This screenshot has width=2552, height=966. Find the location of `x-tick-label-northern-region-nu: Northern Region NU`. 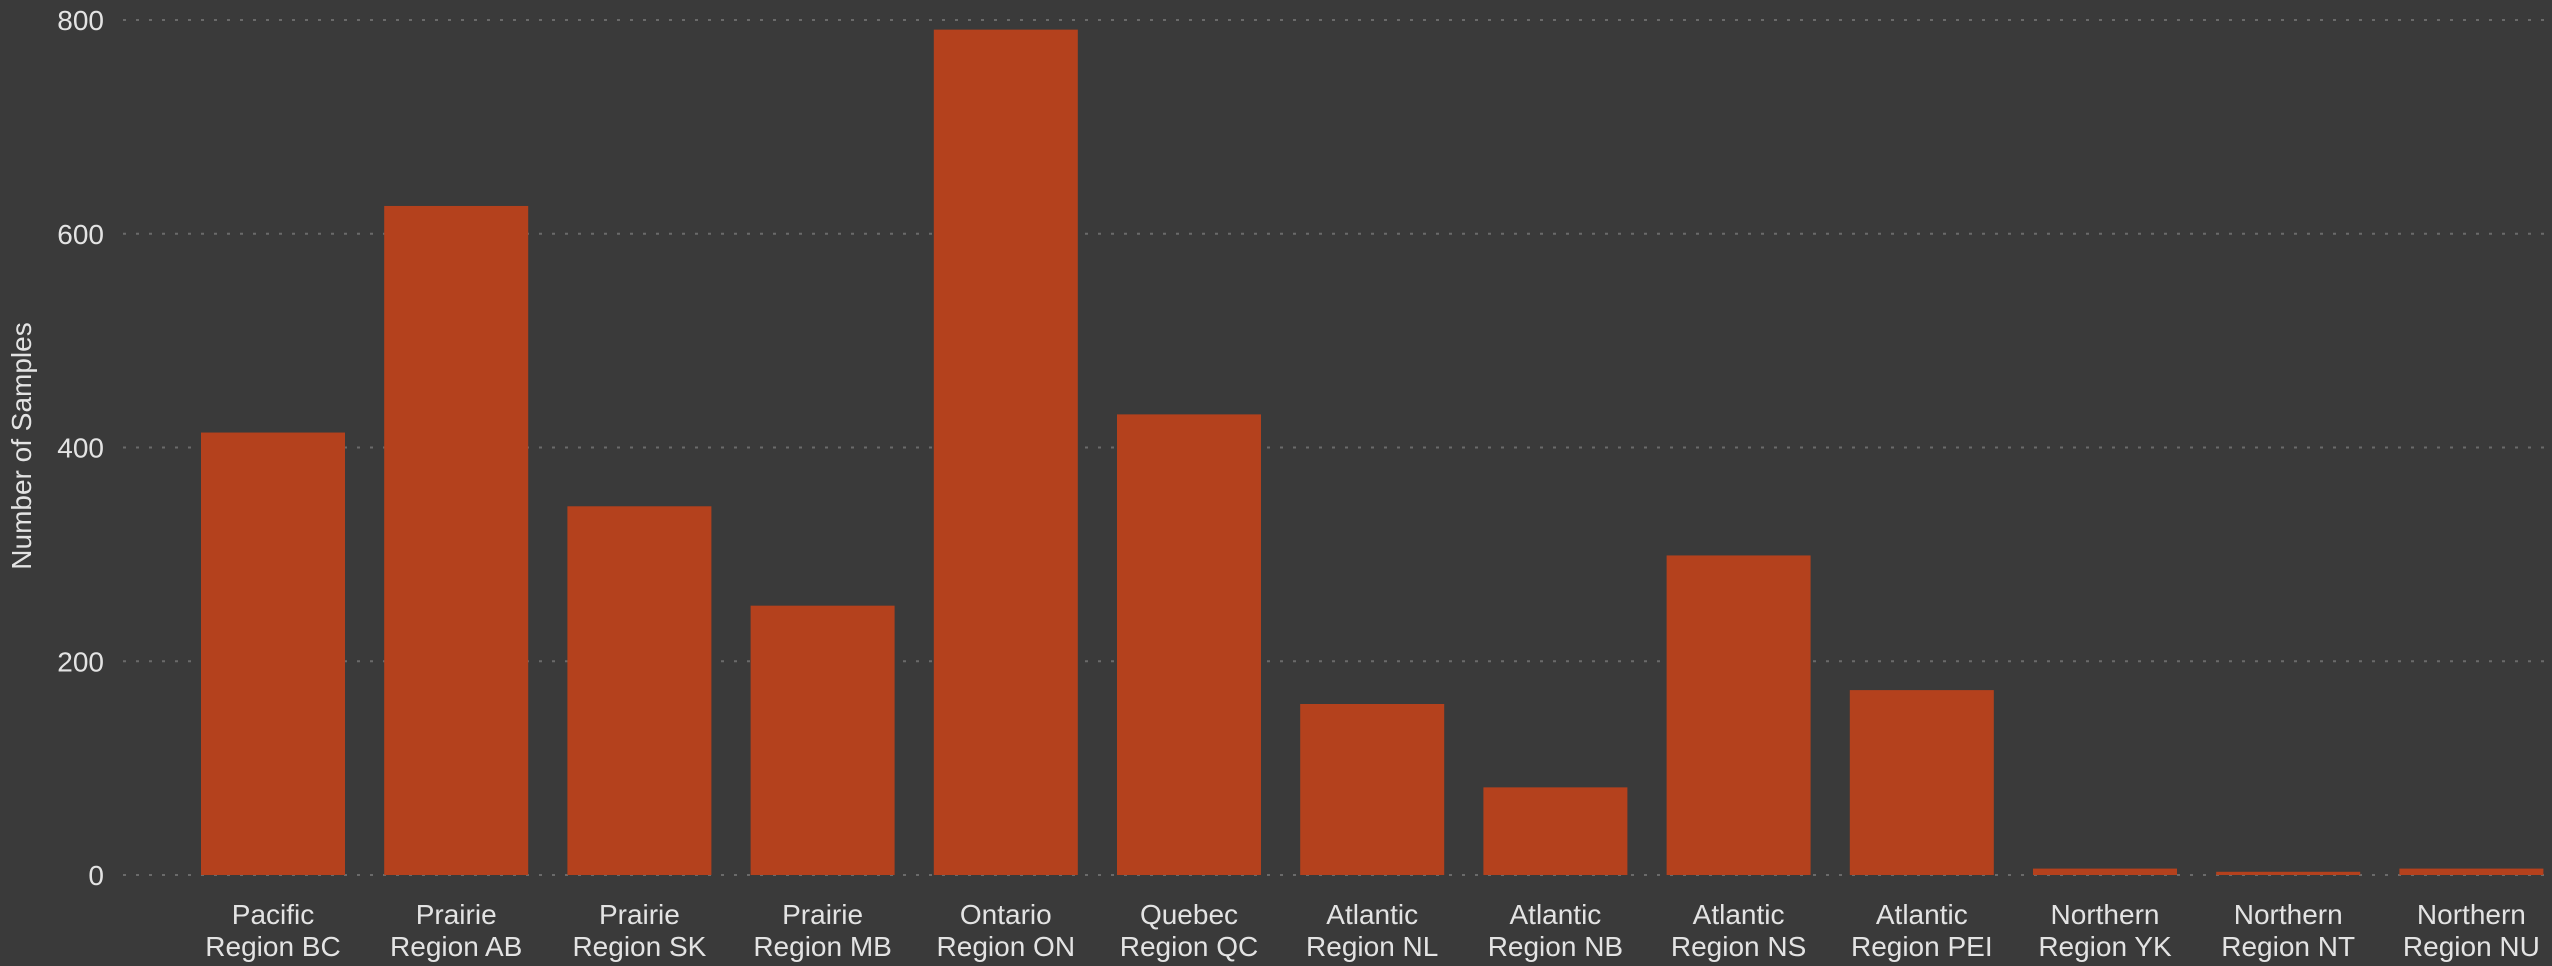

x-tick-label-northern-region-nu: Northern Region NU is located at coordinates (2471, 930).